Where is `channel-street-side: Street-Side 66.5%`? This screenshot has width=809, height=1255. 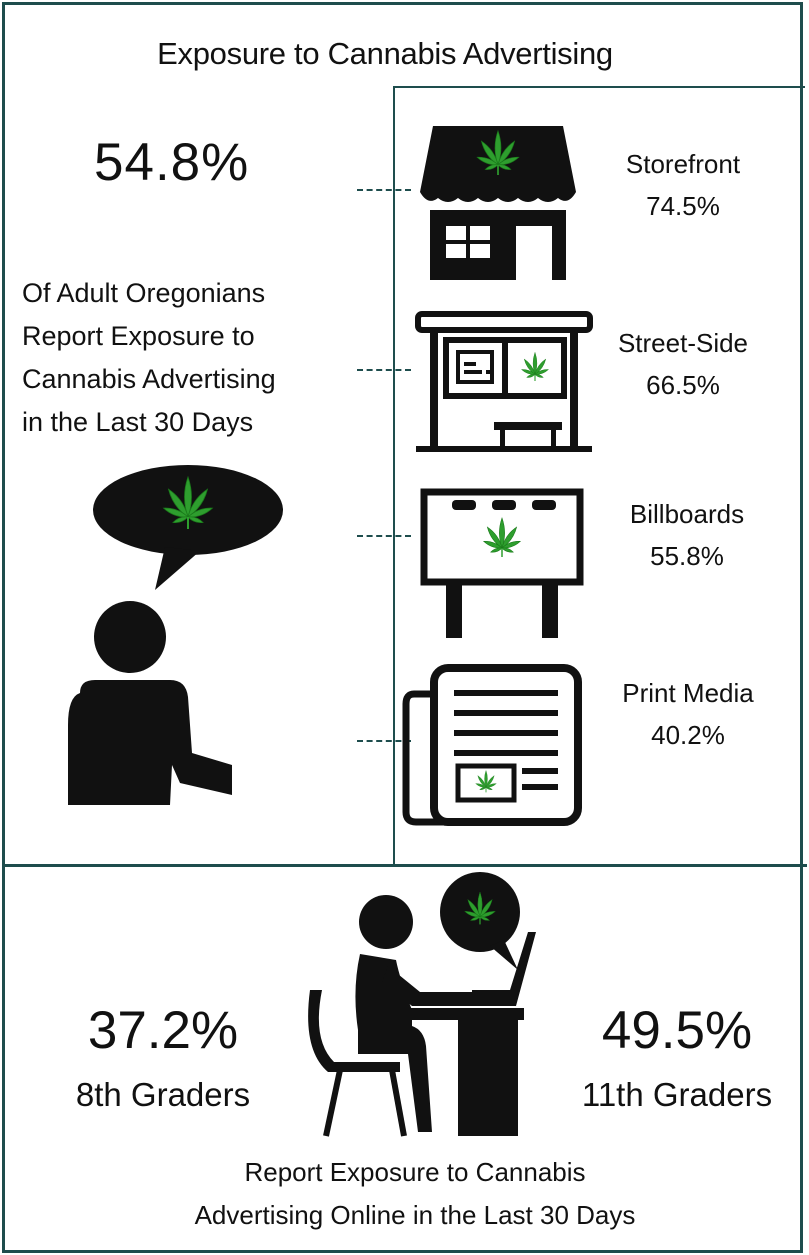
channel-street-side: Street-Side 66.5% is located at coordinates (683, 364).